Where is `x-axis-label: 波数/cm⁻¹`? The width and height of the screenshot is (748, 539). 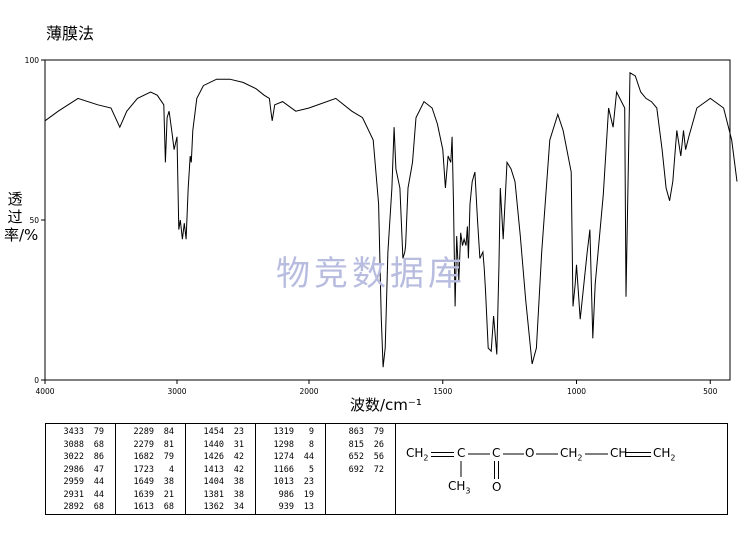
x-axis-label: 波数/cm⁻¹ is located at coordinates (386, 405).